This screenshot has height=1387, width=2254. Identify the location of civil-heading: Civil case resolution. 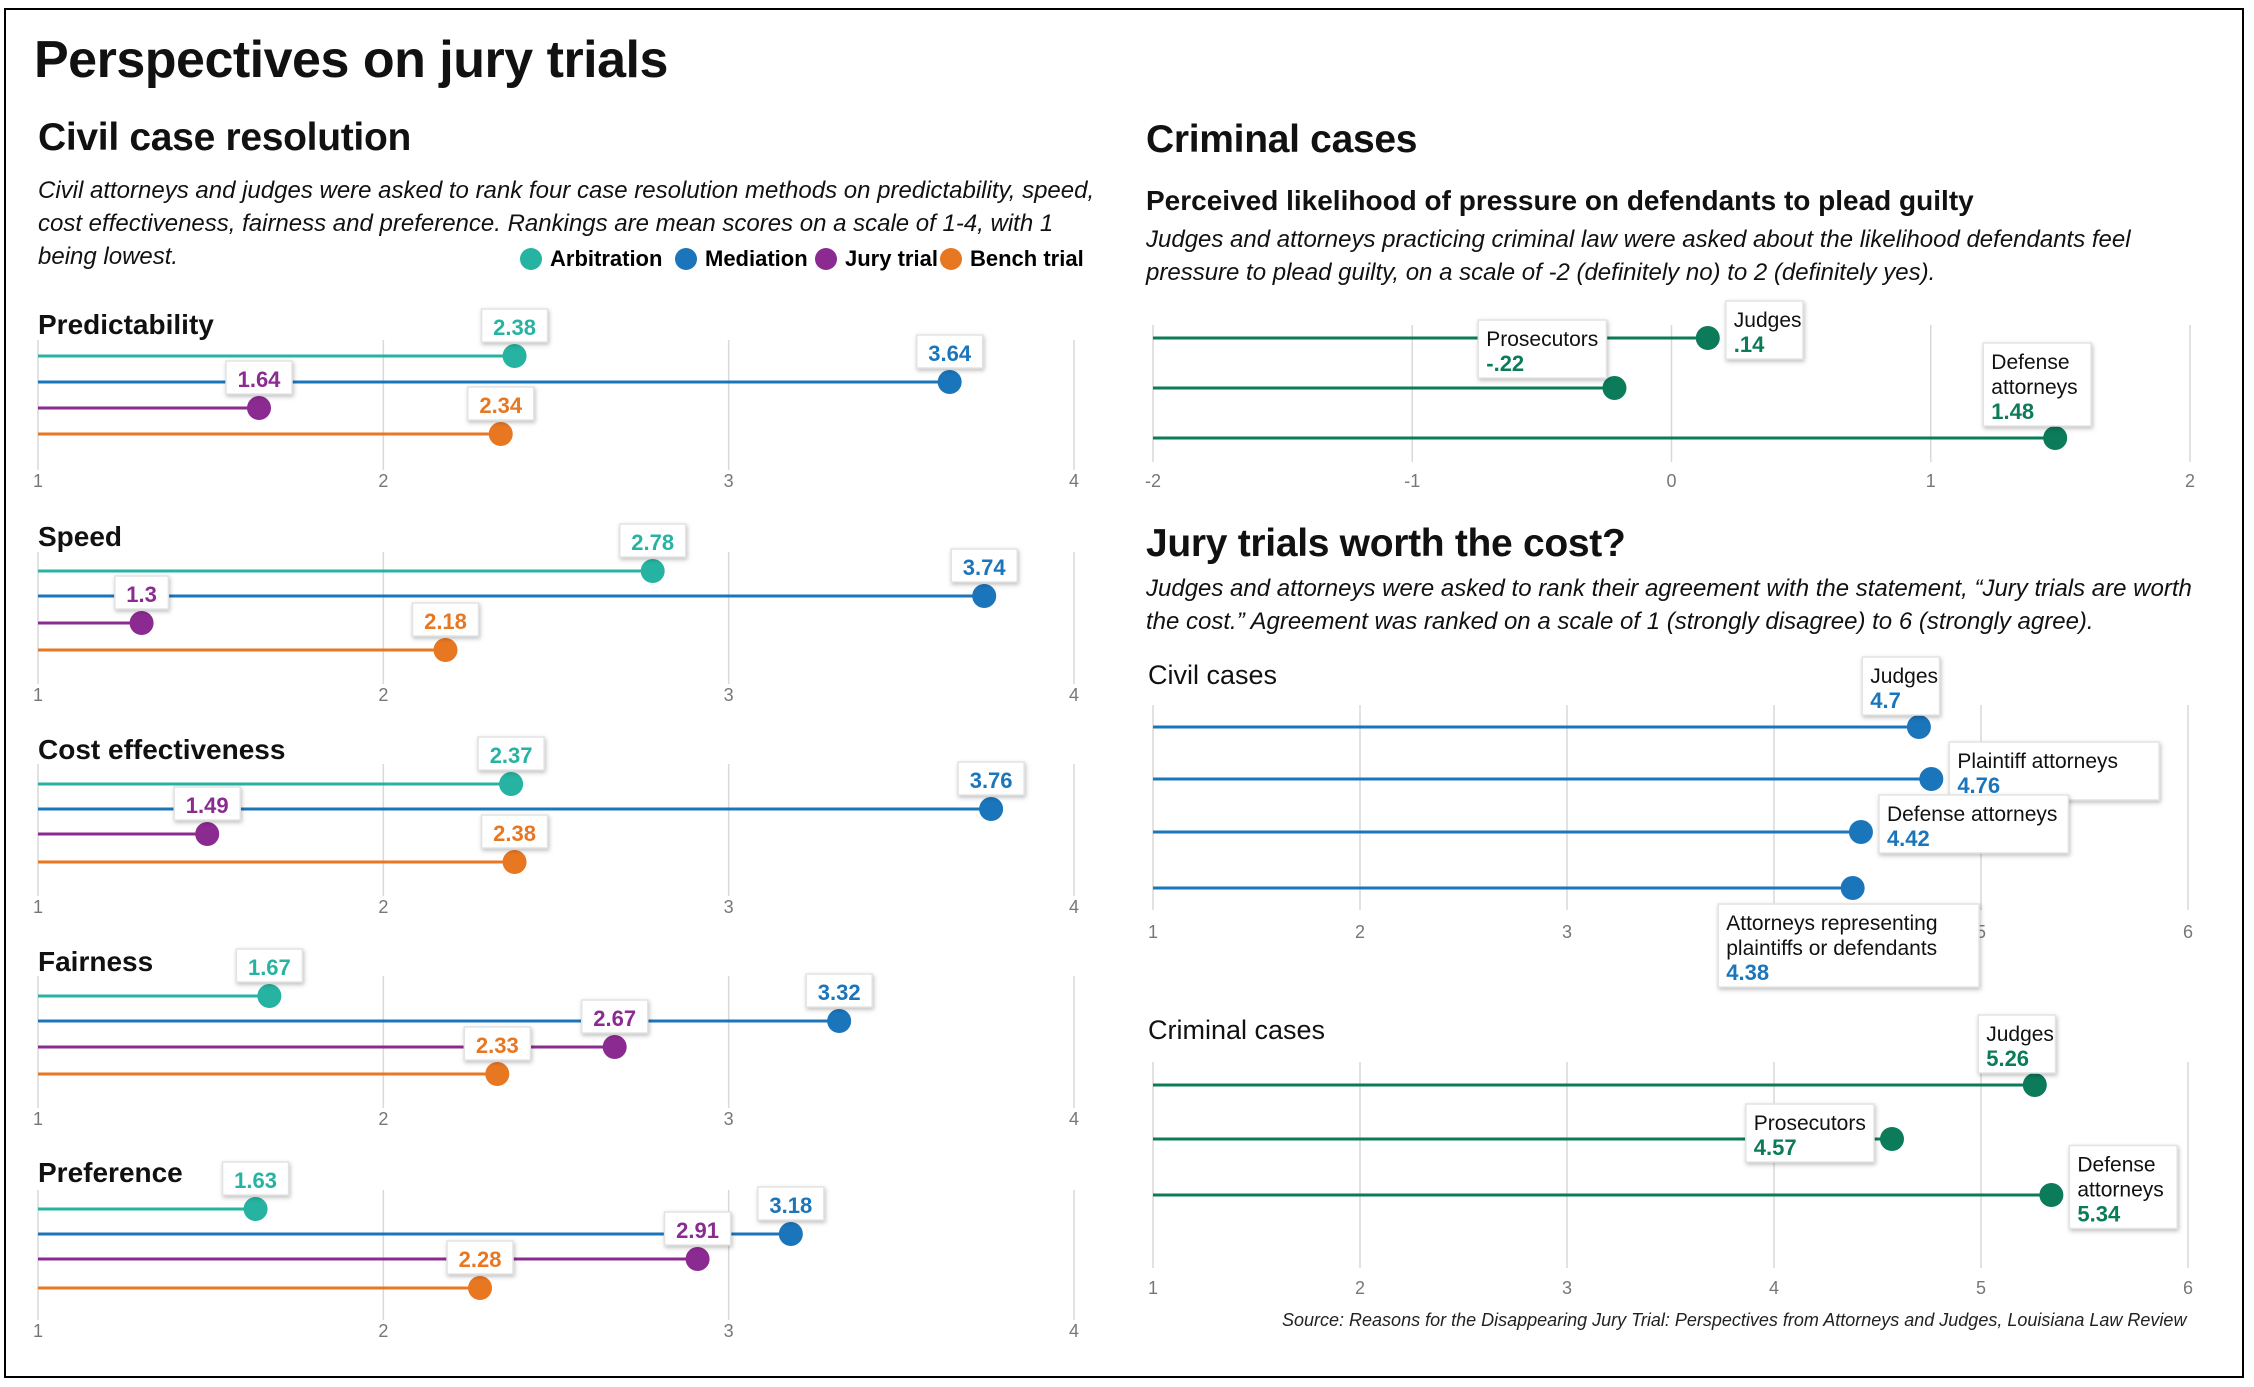
(224, 137).